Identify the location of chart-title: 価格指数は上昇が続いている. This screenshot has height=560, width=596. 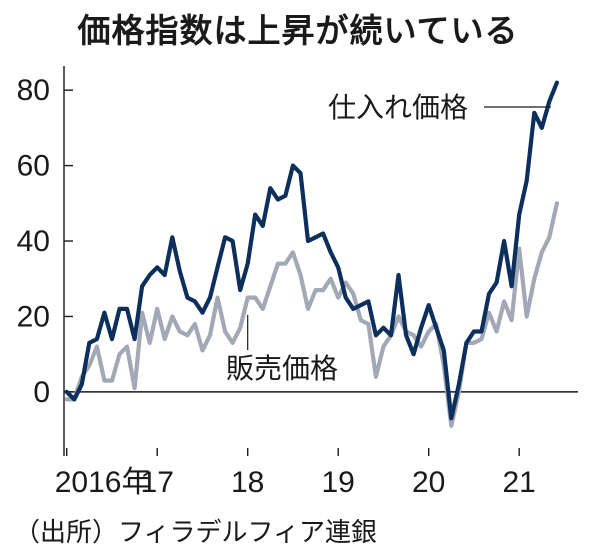
(298, 30).